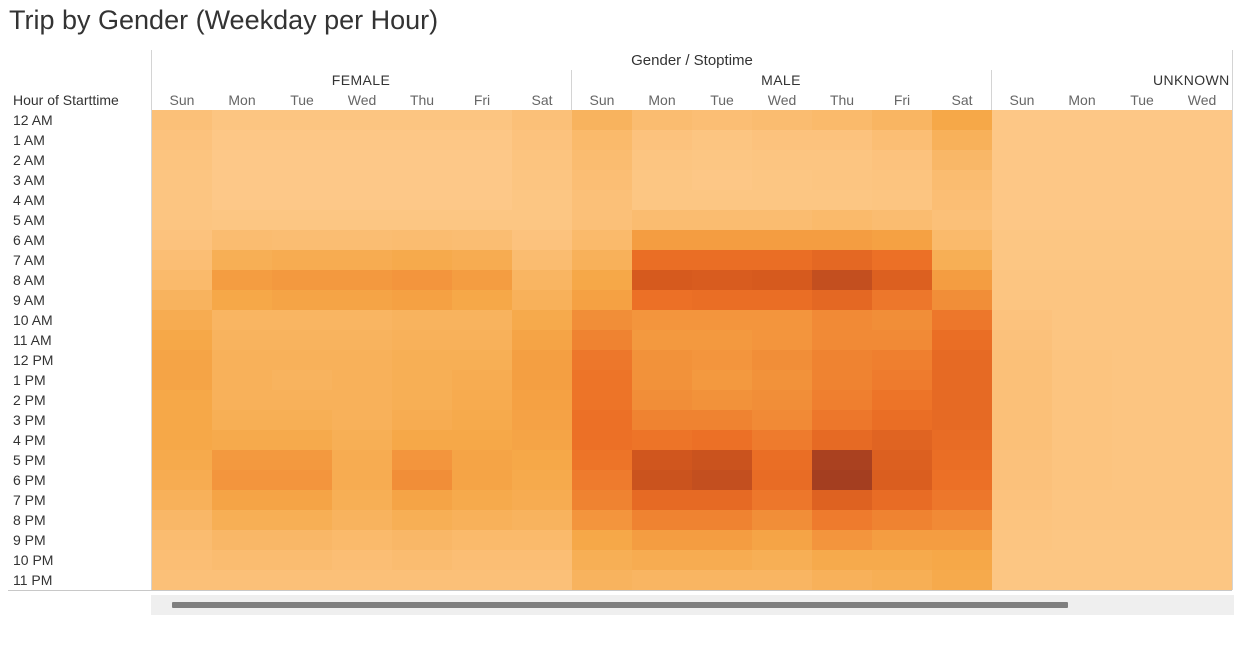  What do you see at coordinates (362, 460) in the screenshot?
I see `heatmap-cell-female-wed-5pm` at bounding box center [362, 460].